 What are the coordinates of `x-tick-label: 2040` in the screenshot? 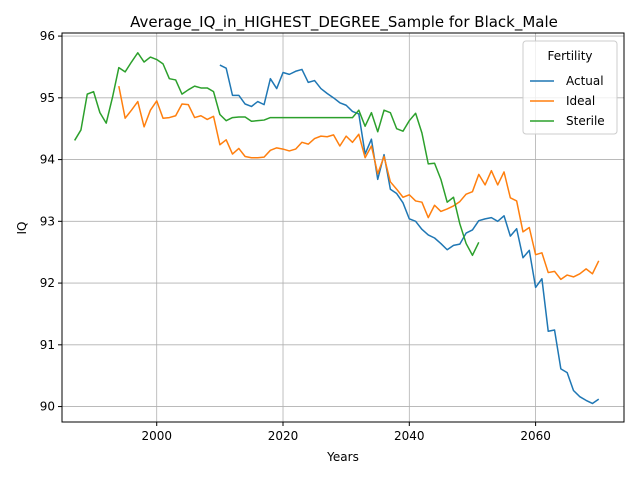 It's located at (409, 436).